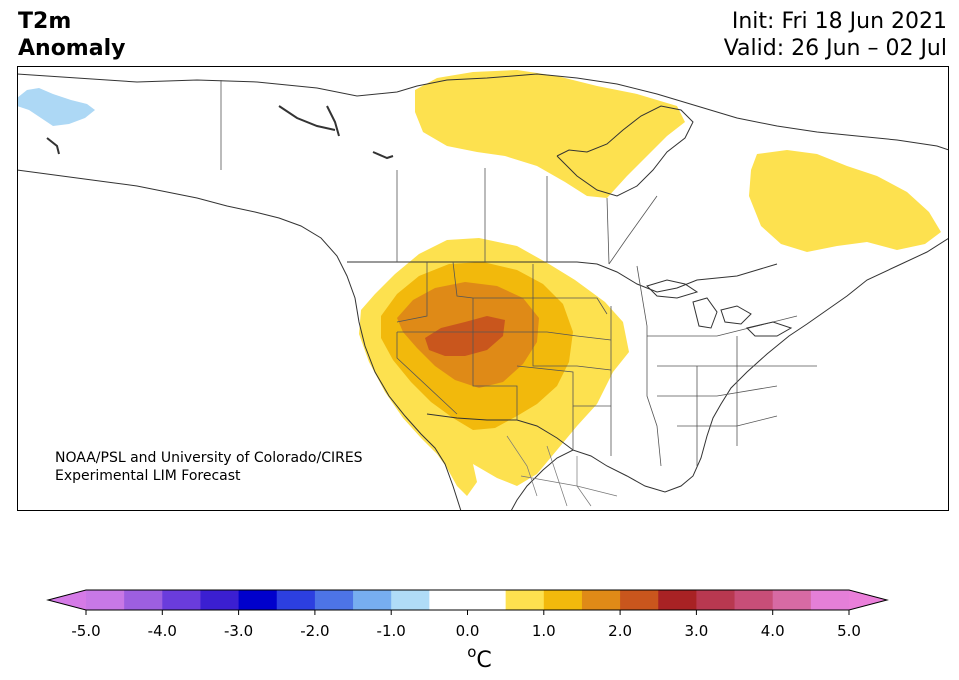 This screenshot has height=680, width=959. Describe the element at coordinates (472, 652) in the screenshot. I see `unit-degree: o` at that location.